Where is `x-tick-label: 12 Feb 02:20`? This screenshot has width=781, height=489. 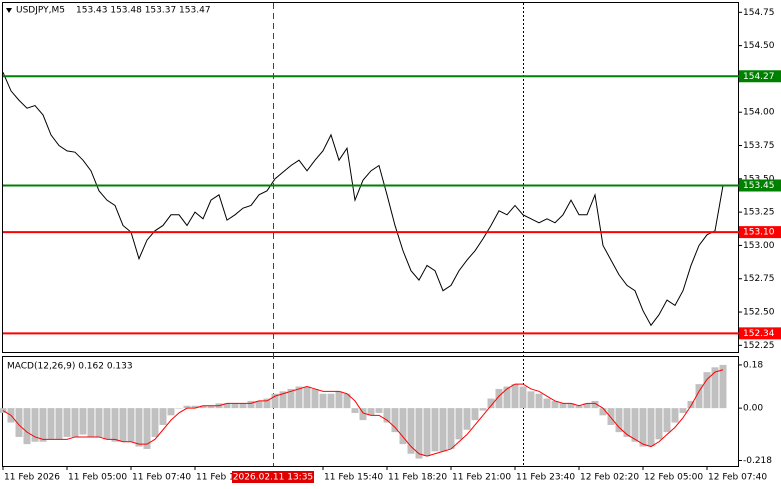 x-tick-label: 12 Feb 02:20 is located at coordinates (609, 478).